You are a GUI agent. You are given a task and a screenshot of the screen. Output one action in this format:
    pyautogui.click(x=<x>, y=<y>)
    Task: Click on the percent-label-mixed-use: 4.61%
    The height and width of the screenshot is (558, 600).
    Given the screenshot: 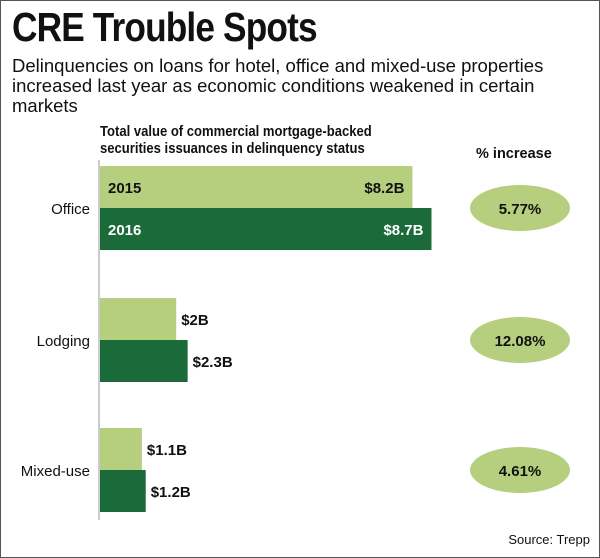 What is the action you would take?
    pyautogui.click(x=520, y=471)
    